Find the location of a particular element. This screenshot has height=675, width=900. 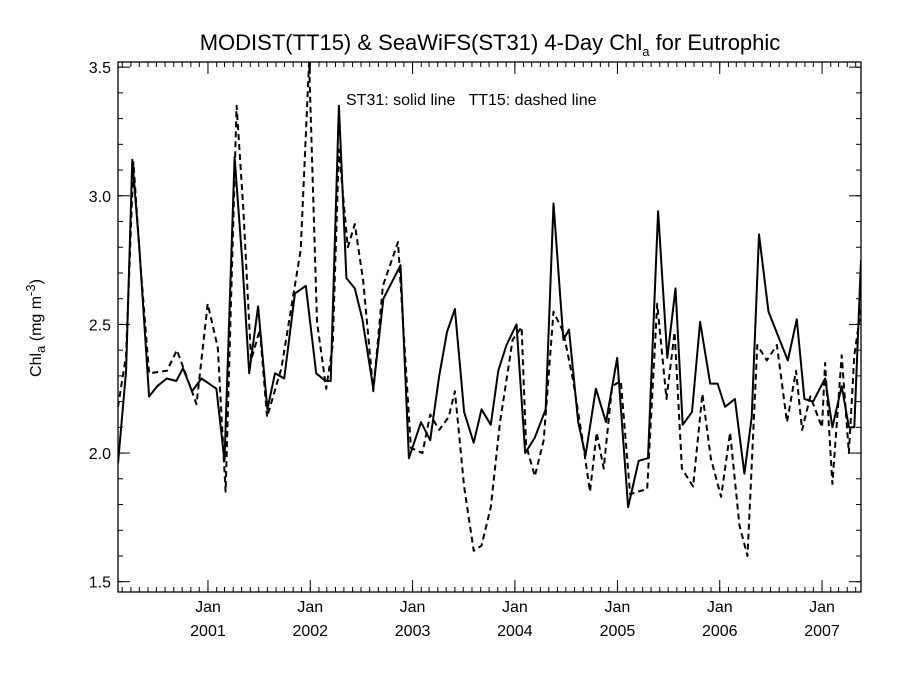

y-axis-label-subscript: a is located at coordinates (40, 349).